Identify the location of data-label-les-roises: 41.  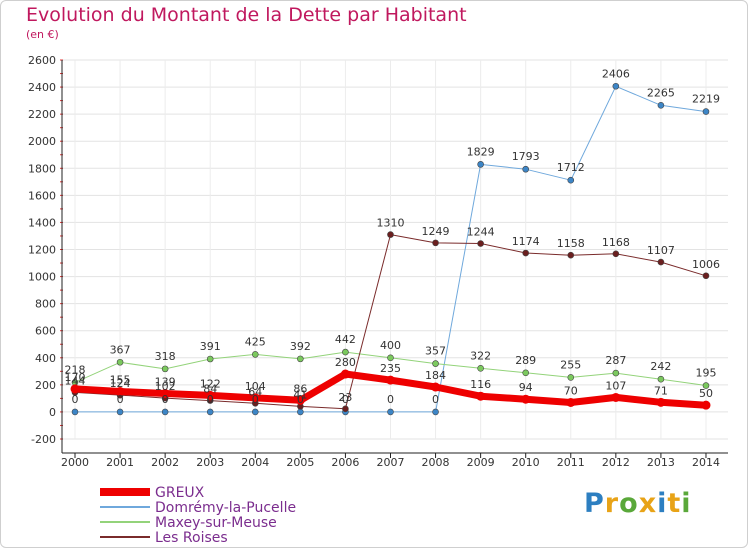
(300, 394).